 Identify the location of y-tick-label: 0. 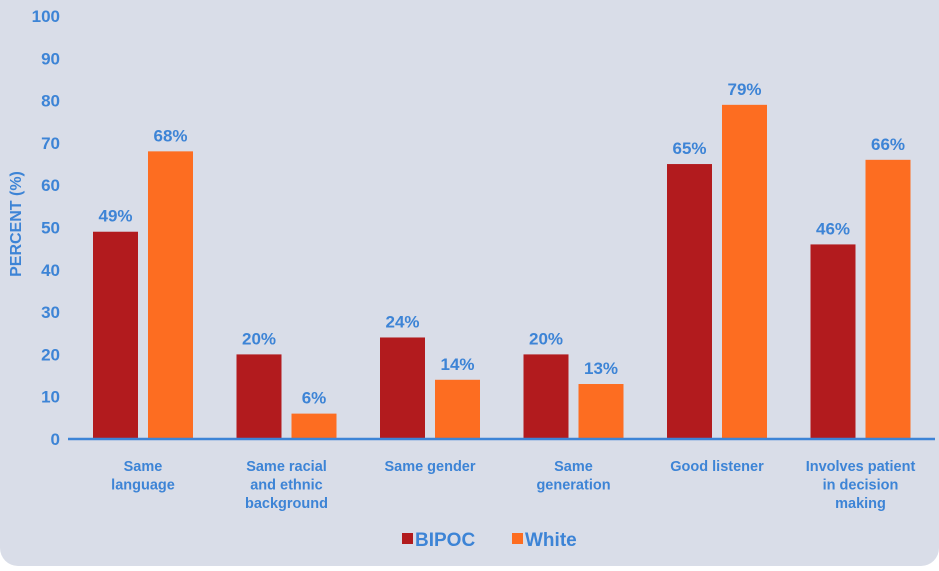
(55, 439).